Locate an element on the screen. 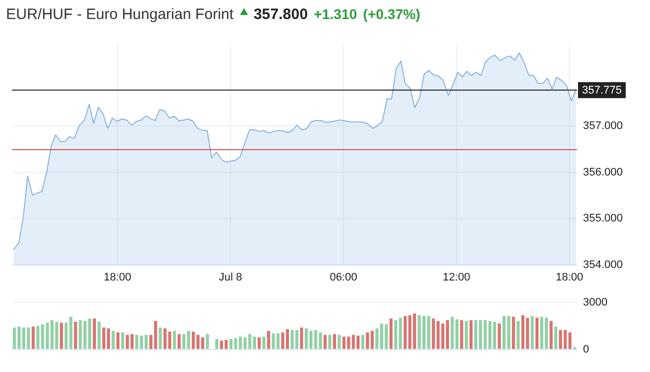 The width and height of the screenshot is (650, 372). y-tick-label: 356.000 is located at coordinates (603, 172).